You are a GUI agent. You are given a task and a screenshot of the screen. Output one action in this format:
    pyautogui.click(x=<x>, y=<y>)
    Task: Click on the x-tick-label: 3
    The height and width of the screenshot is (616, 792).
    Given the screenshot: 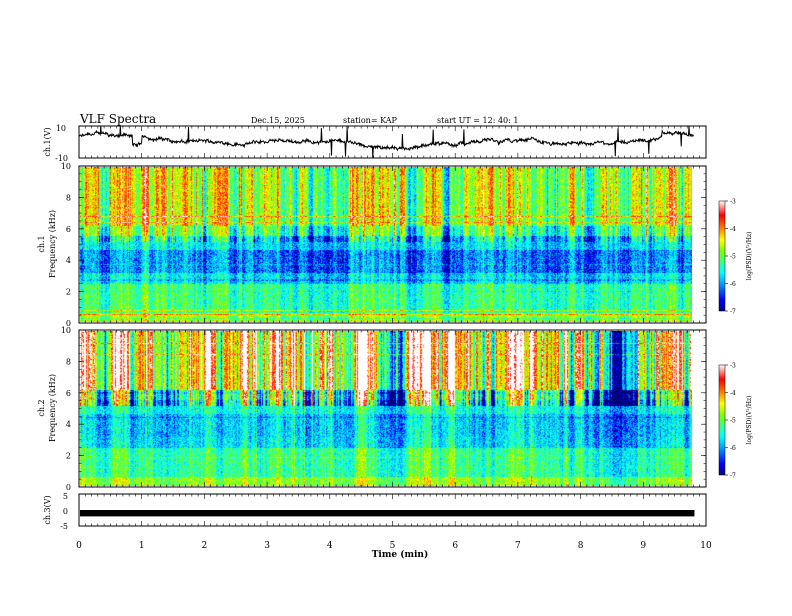 What is the action you would take?
    pyautogui.click(x=267, y=546)
    